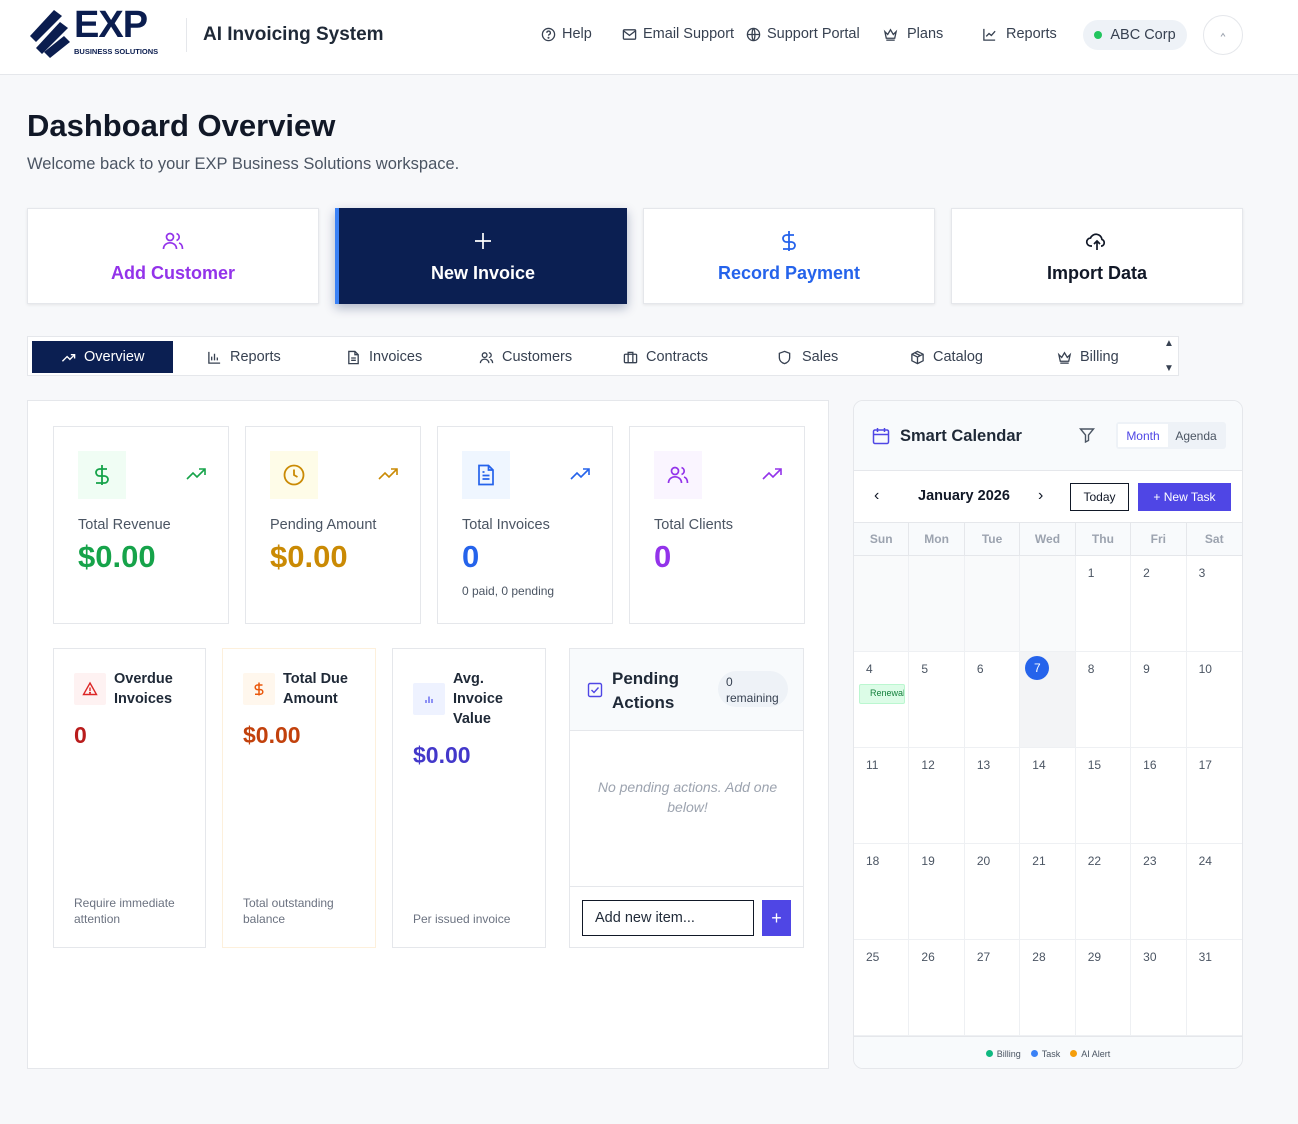  I want to click on briefcase-icon, so click(630, 357).